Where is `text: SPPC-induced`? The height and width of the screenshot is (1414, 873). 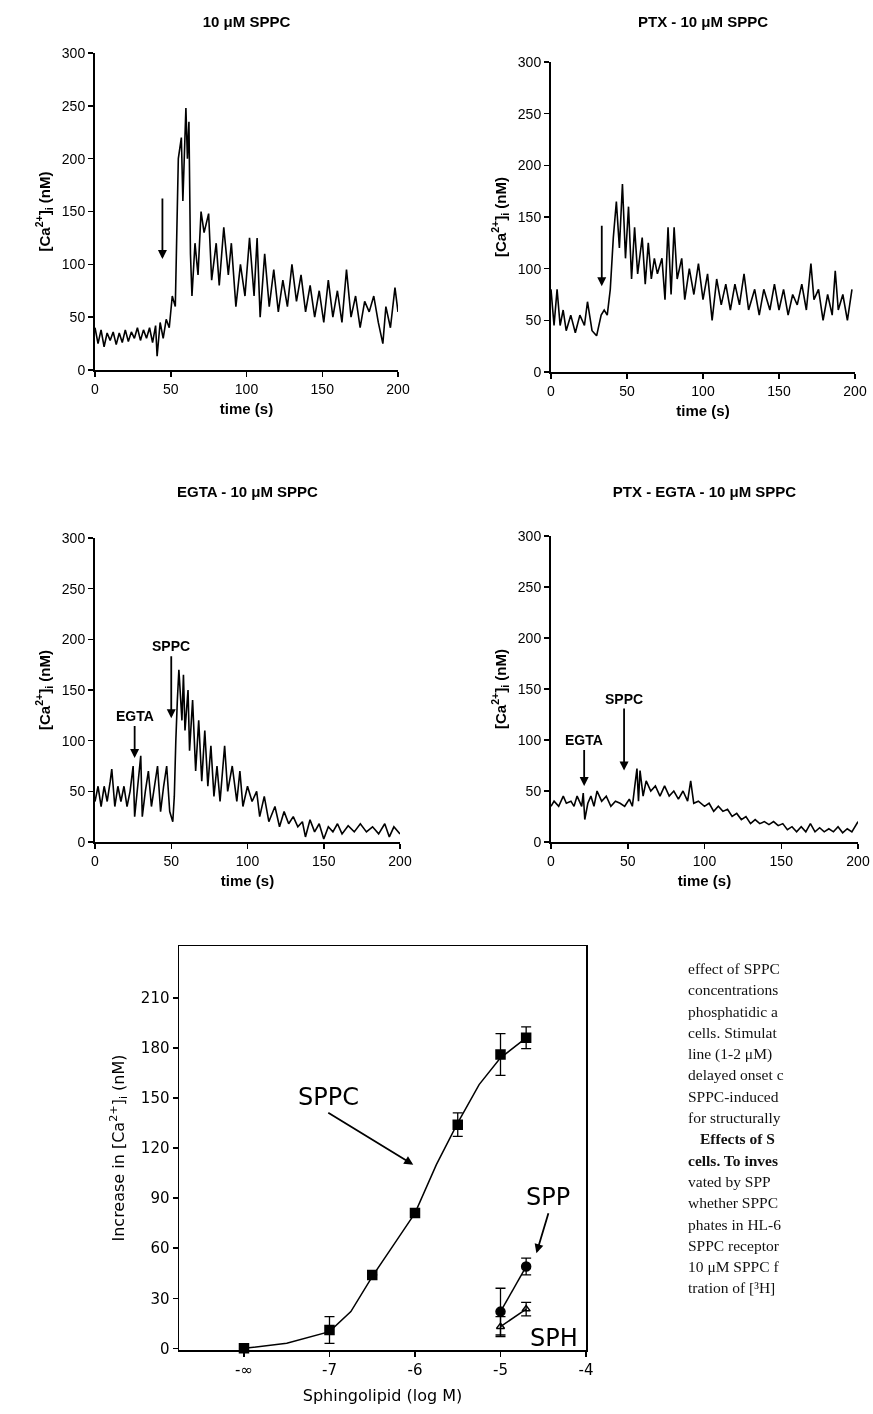
text: SPPC-induced is located at coordinates (734, 1096).